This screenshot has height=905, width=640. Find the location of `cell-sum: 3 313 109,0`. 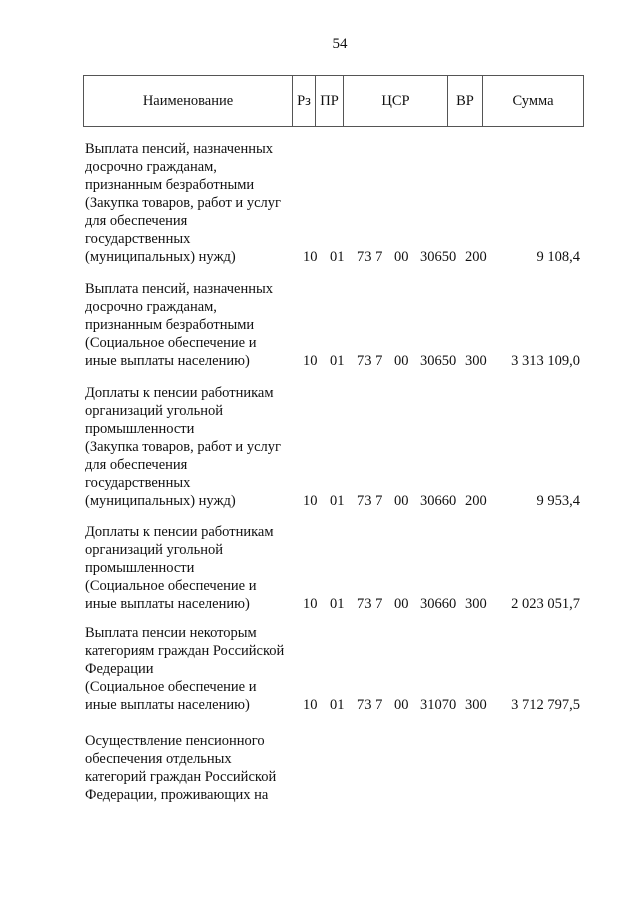

cell-sum: 3 313 109,0 is located at coordinates (545, 361).